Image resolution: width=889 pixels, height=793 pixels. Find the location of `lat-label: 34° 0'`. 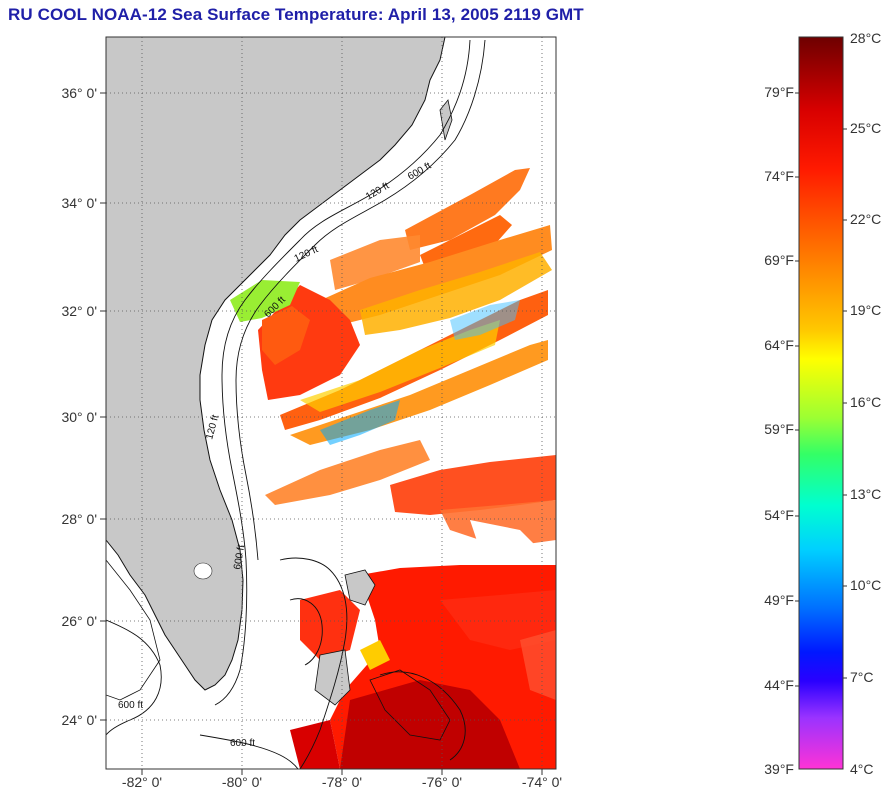

lat-label: 34° 0' is located at coordinates (79, 203).